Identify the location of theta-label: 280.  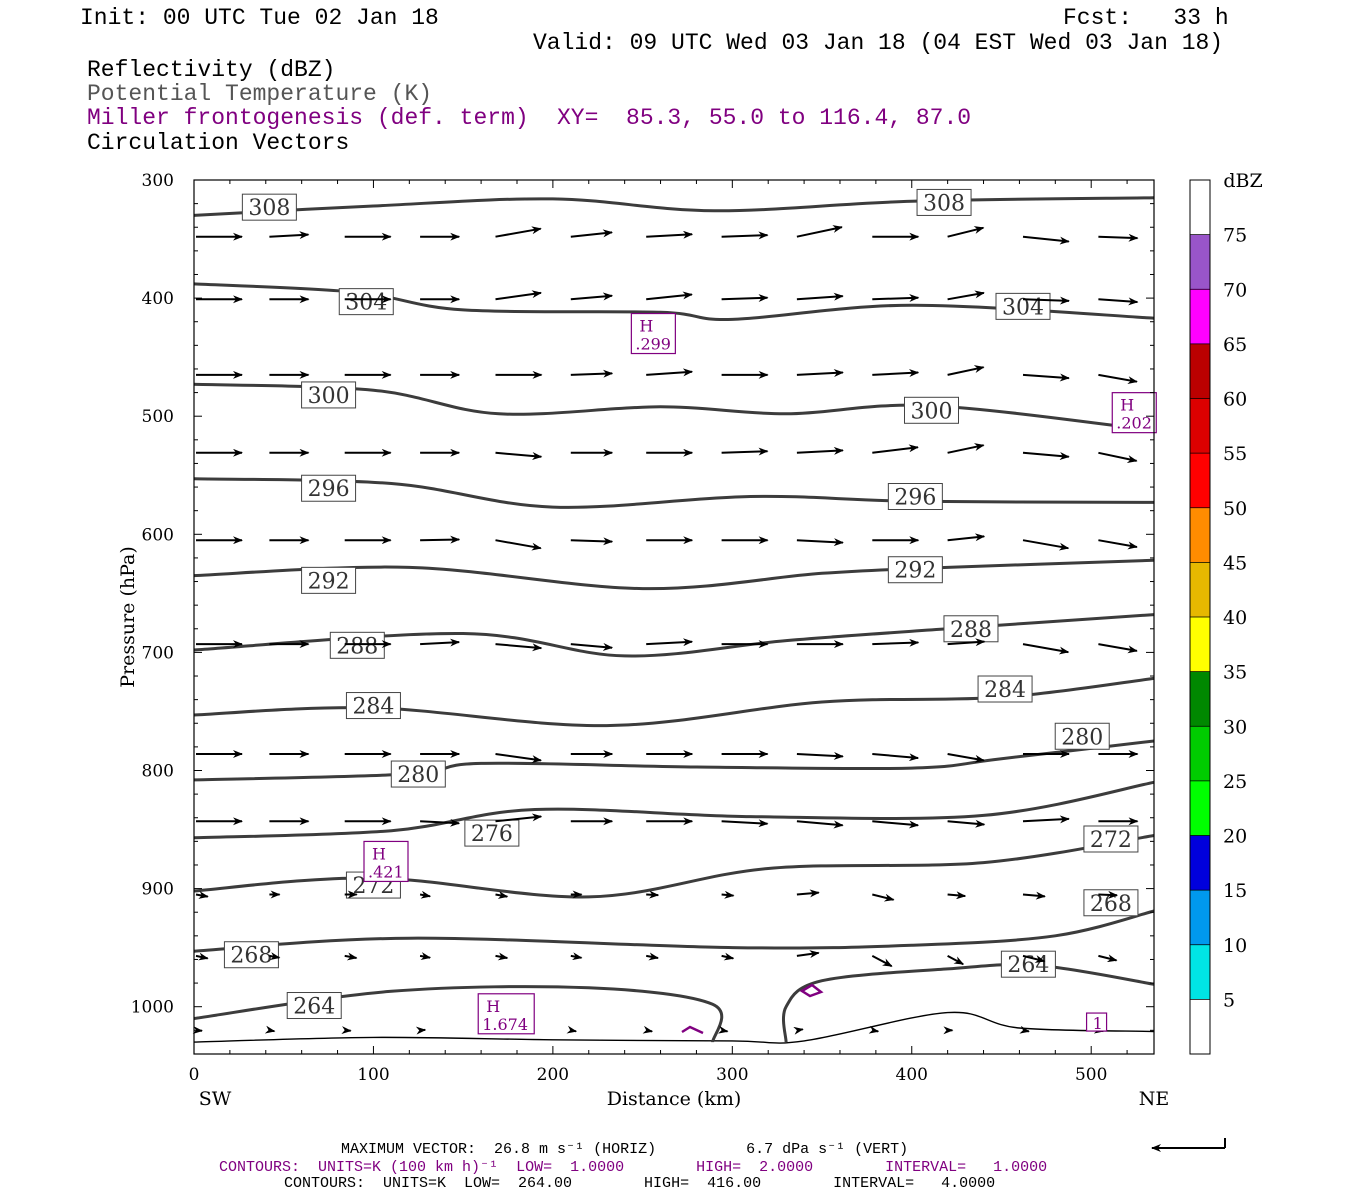
(418, 775).